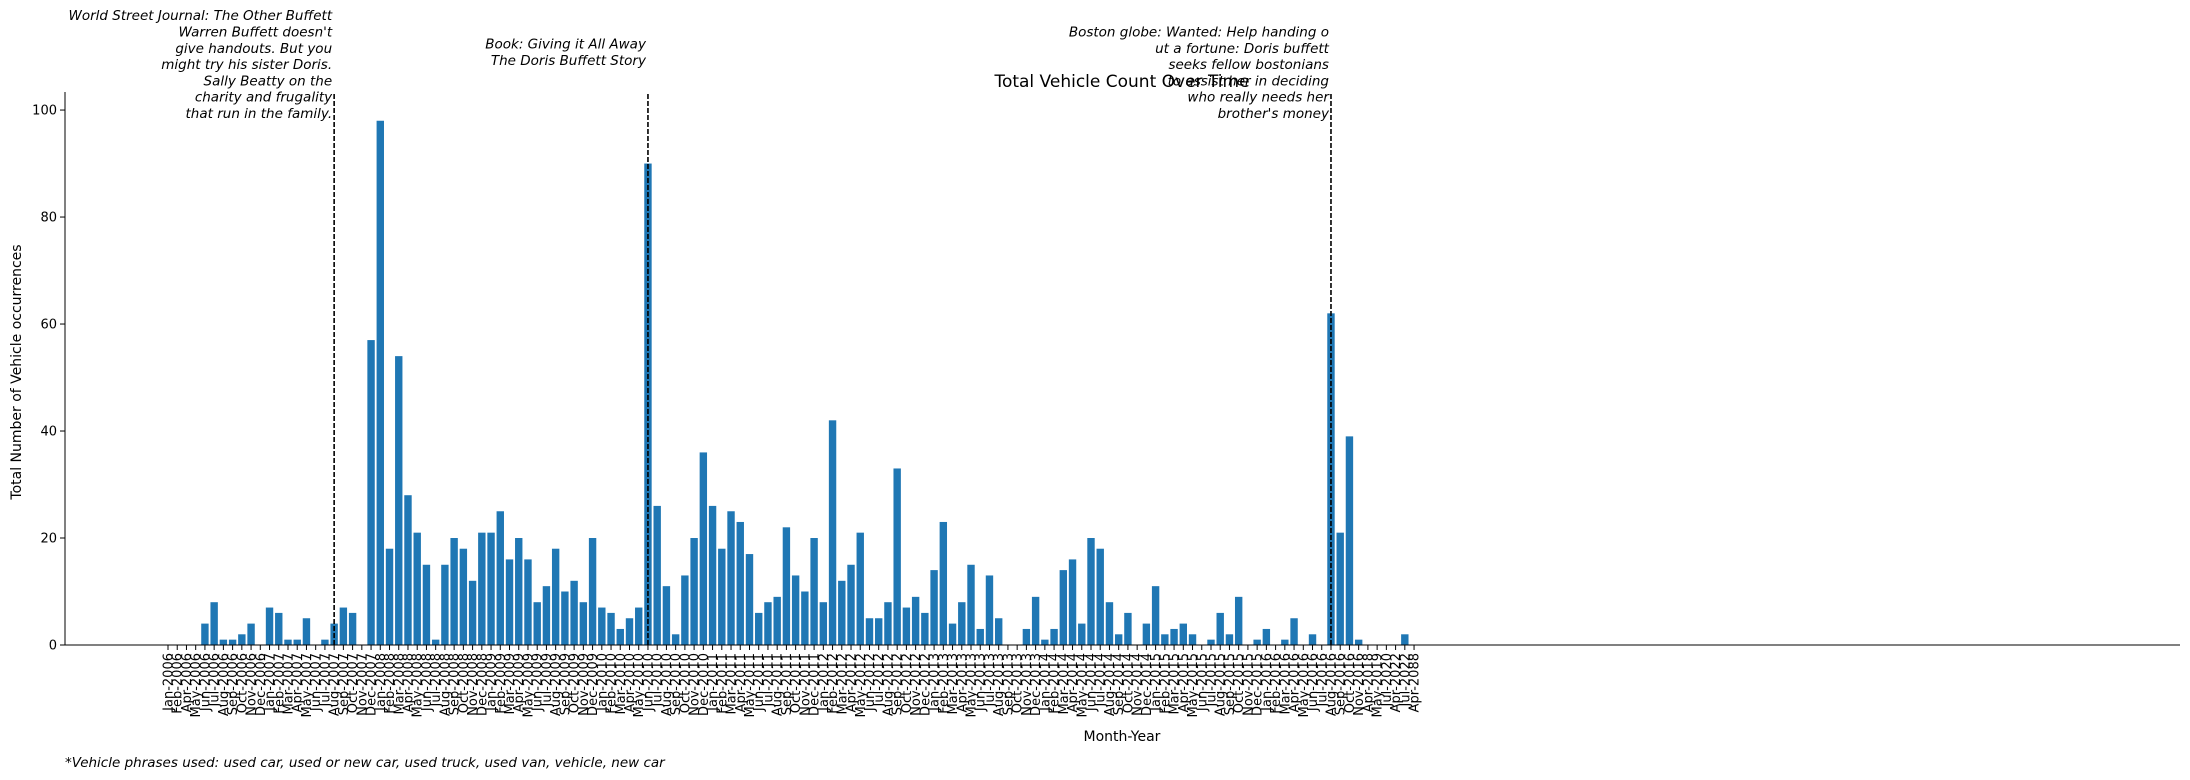 The height and width of the screenshot is (780, 2190). Describe the element at coordinates (1109, 623) in the screenshot. I see `bar-Aug-2014` at that location.